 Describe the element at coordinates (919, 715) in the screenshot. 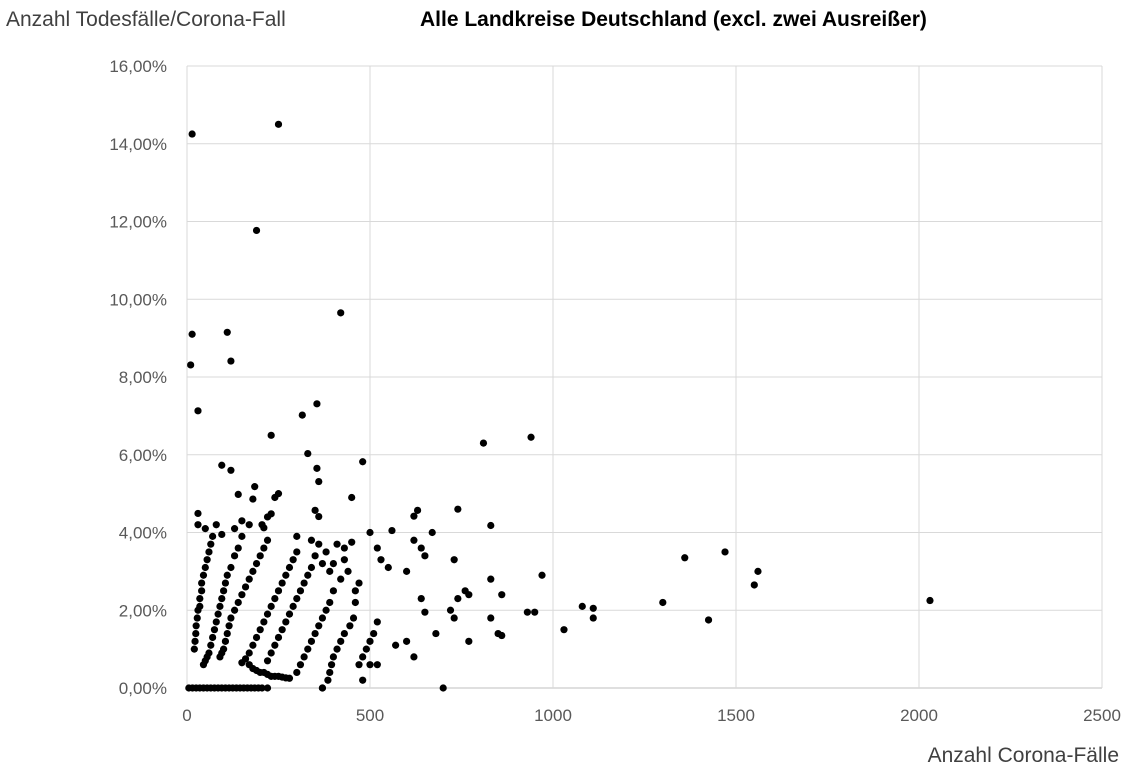

I see `x-tick-label: 2000` at that location.